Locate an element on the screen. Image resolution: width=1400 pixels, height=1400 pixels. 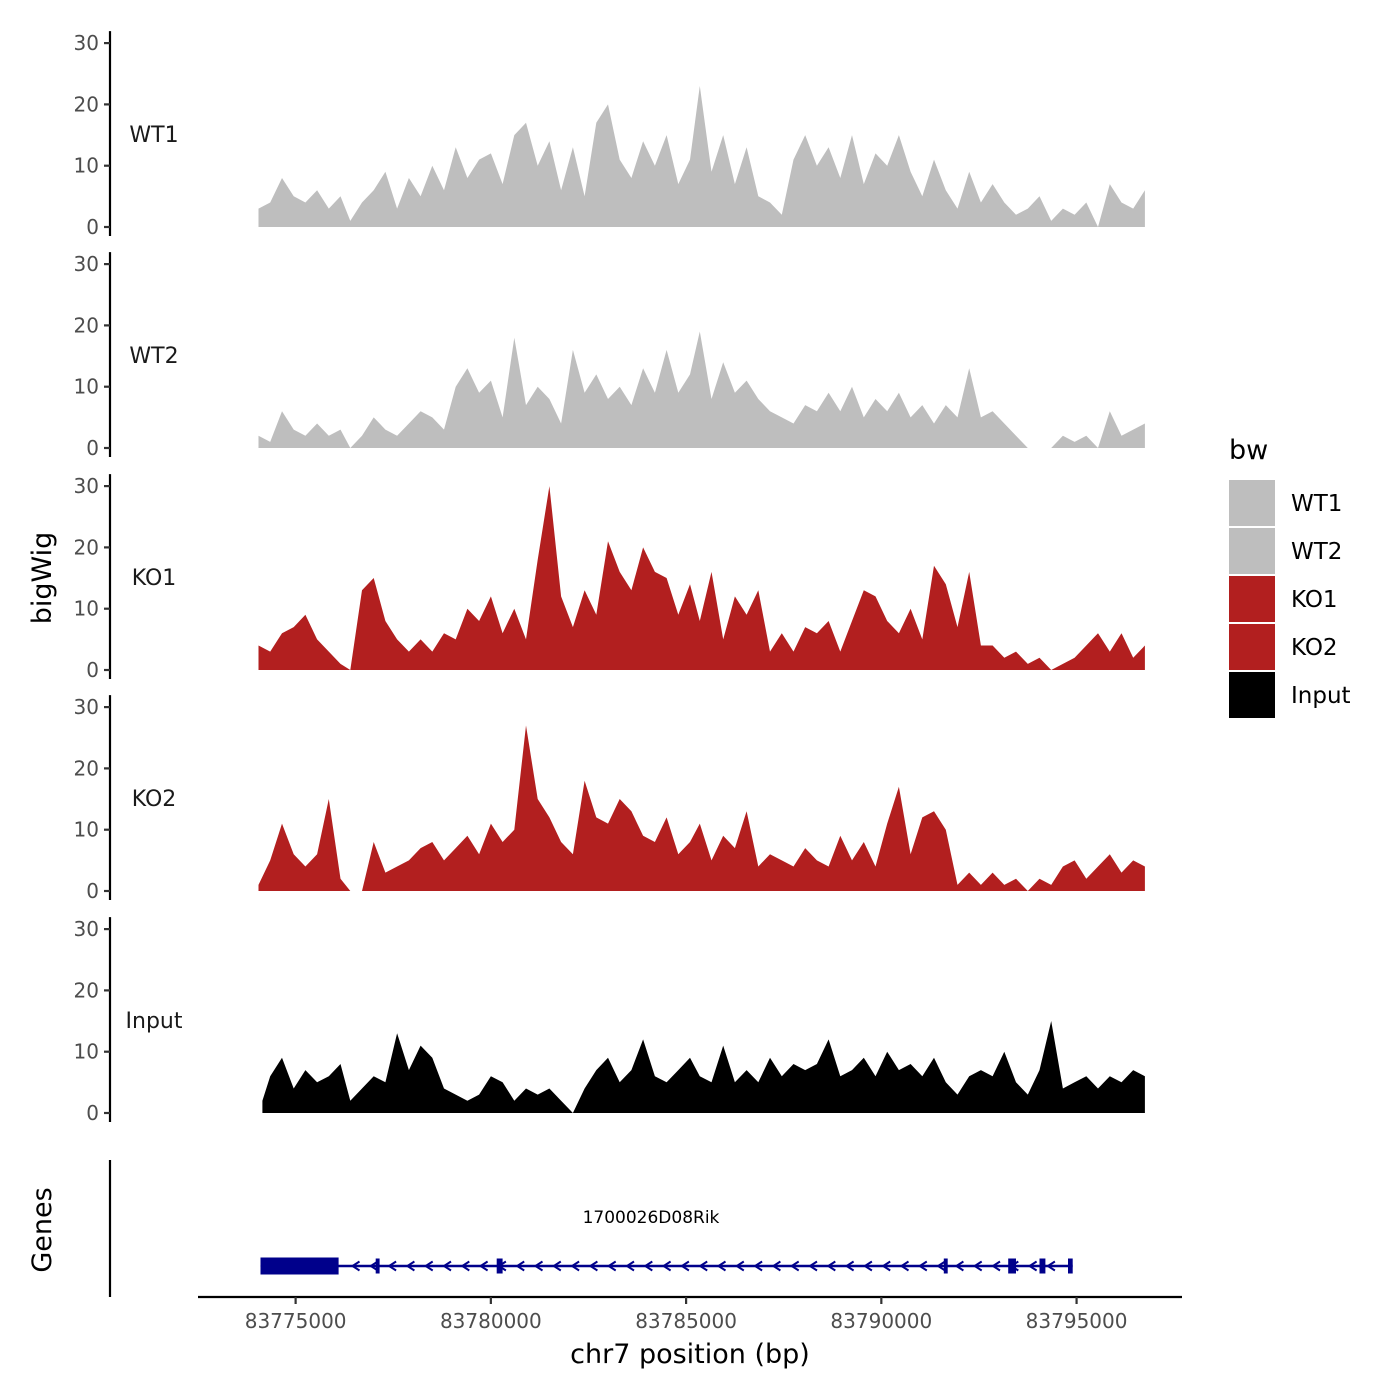
legend-title: bw is located at coordinates (1248, 450).